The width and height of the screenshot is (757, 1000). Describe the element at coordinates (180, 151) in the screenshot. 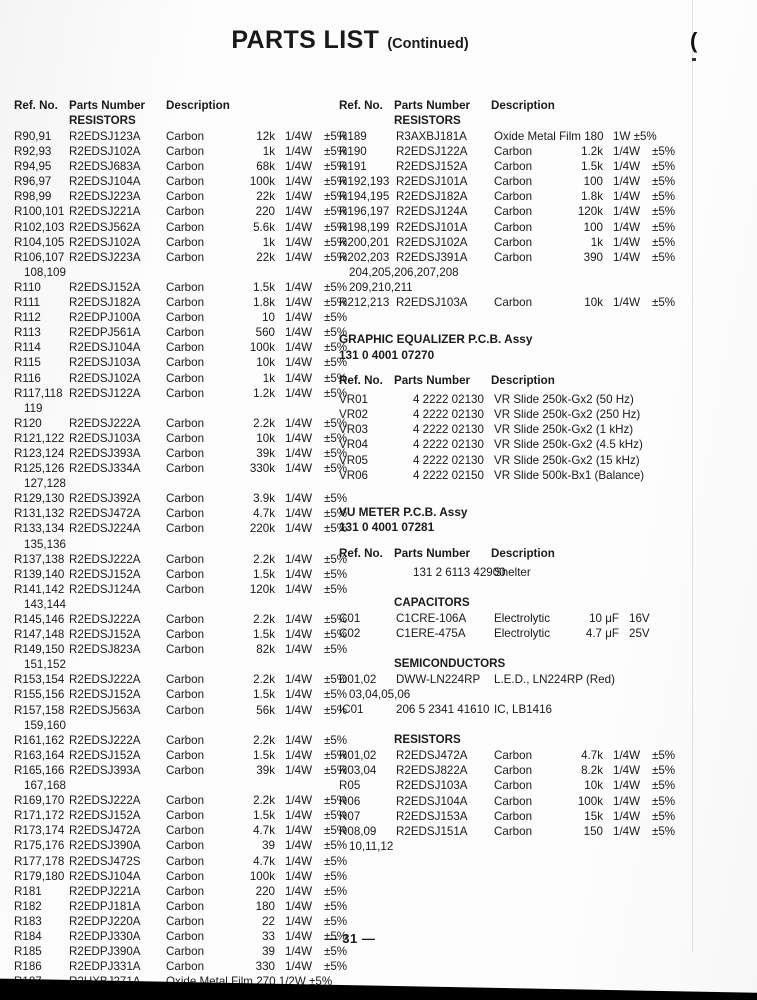

I see `table-row: R92,93 R2EDSJ102A Carbon 1k 1/4W ±5%` at that location.